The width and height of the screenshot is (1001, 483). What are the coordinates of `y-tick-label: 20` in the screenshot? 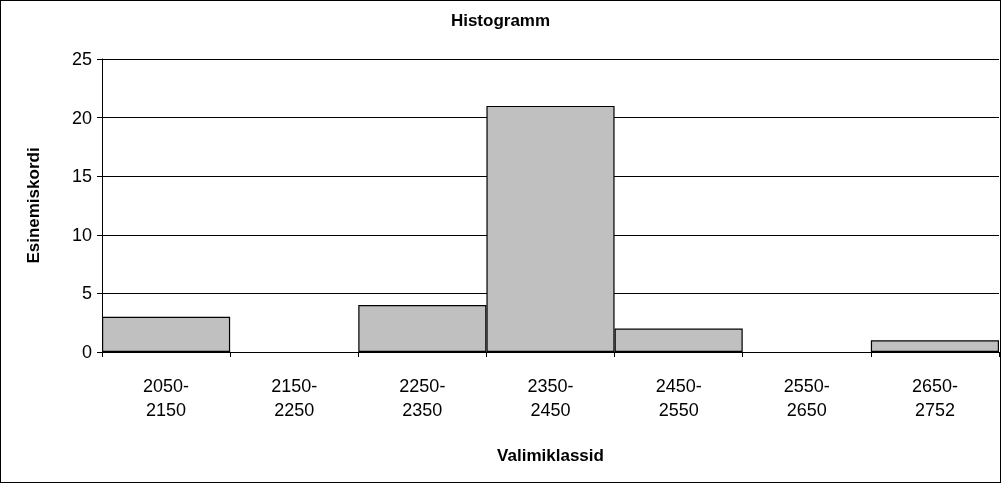 It's located at (81, 117).